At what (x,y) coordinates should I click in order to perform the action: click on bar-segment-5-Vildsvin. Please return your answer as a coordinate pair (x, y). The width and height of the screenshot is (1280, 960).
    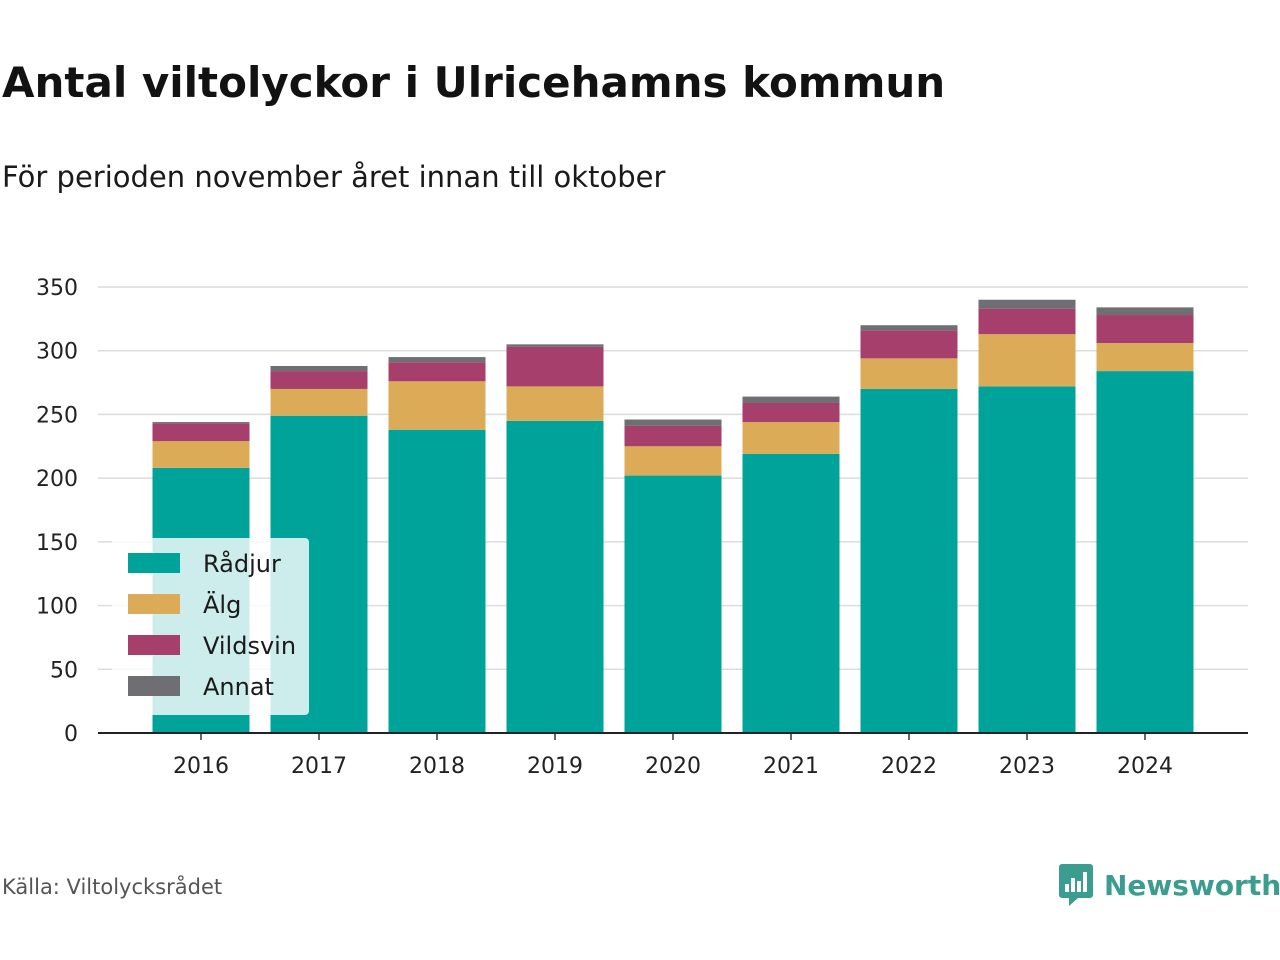
    Looking at the image, I should click on (791, 412).